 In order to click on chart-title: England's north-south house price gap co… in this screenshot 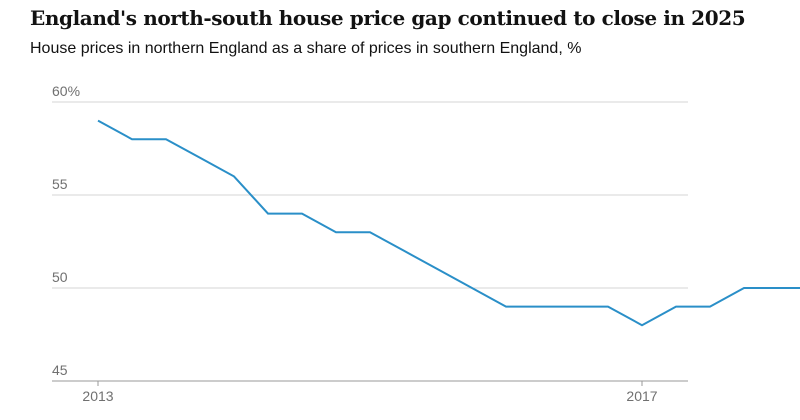, I will do `click(388, 18)`.